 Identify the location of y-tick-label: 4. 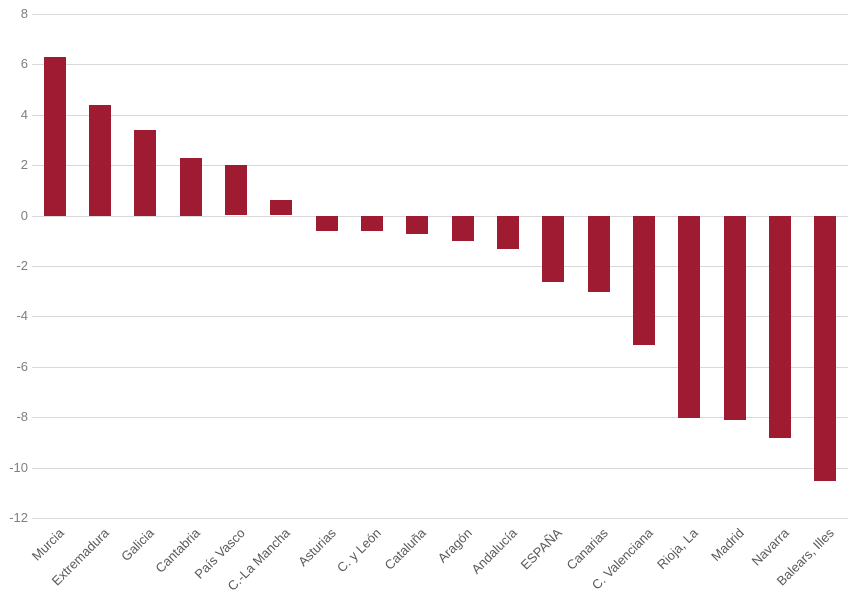
(24, 114).